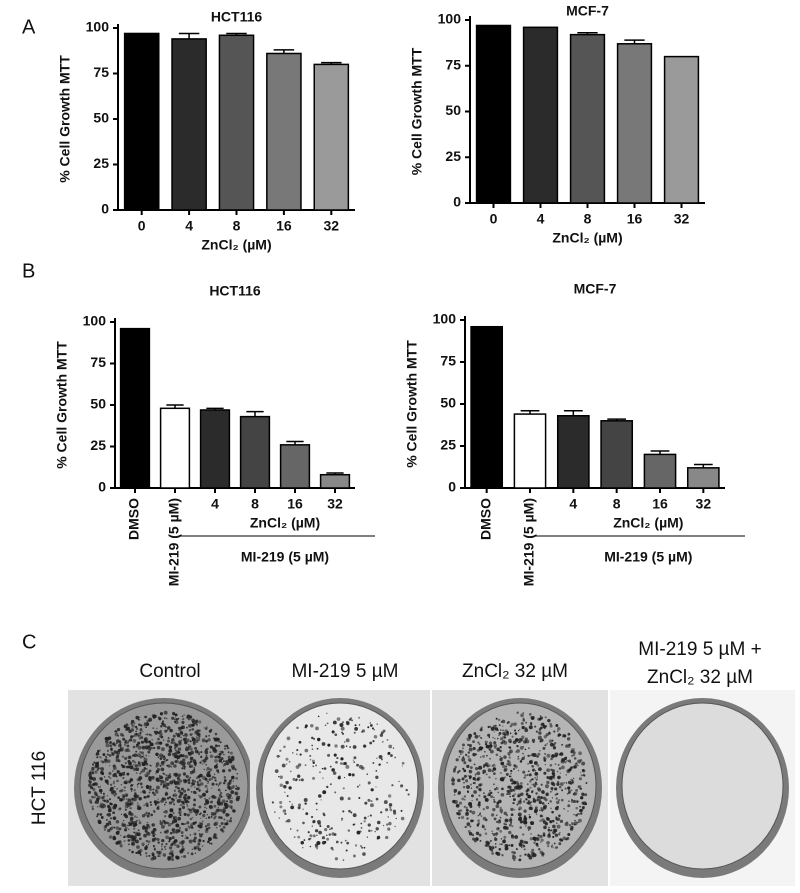  Describe the element at coordinates (452, 487) in the screenshot. I see `y-tick-label: 0` at that location.